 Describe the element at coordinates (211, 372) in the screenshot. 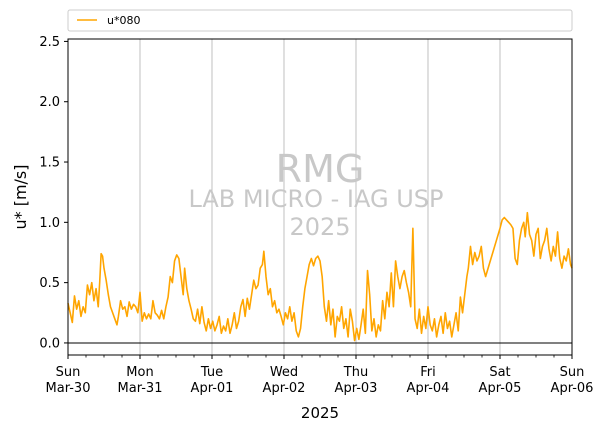

I see `x-tick-label-dow: Tue` at that location.